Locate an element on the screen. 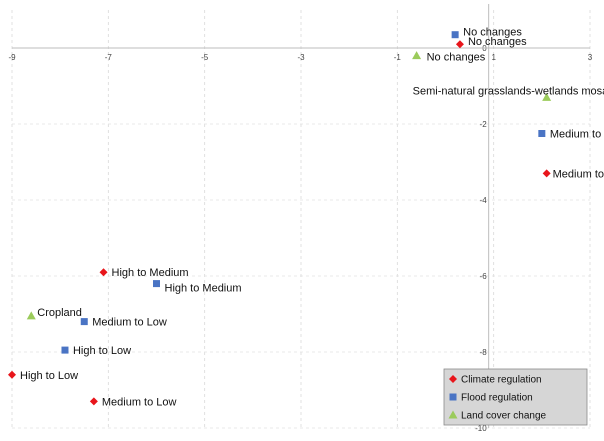 This screenshot has width=604, height=441. y-tick-label: -2 is located at coordinates (484, 124).